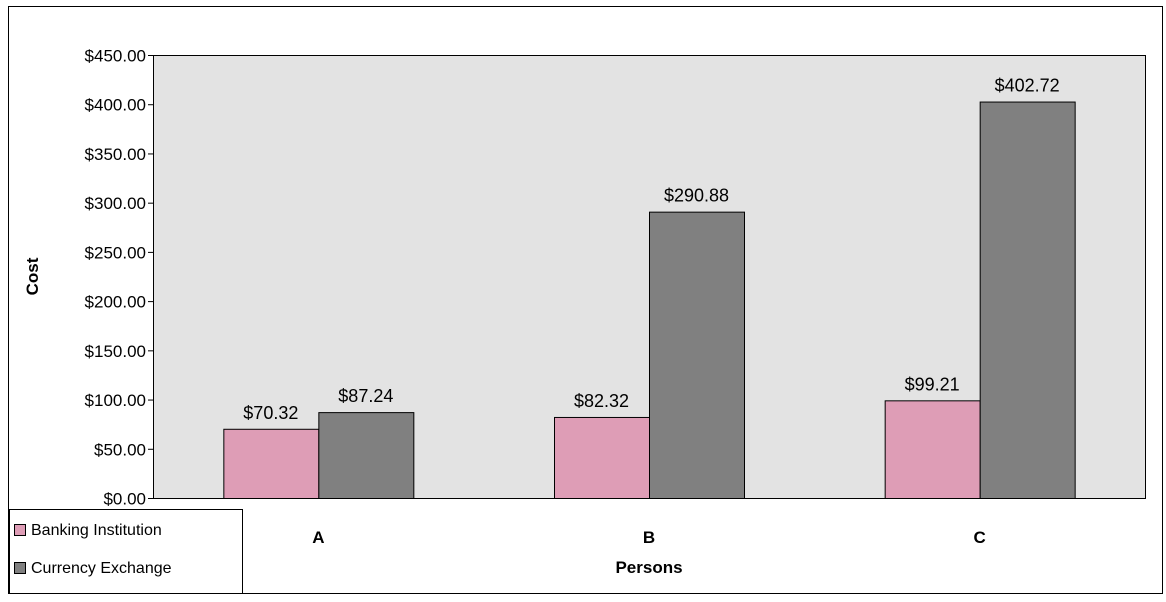 The height and width of the screenshot is (602, 1166). What do you see at coordinates (115, 351) in the screenshot?
I see `y-tick-label: $150.00` at bounding box center [115, 351].